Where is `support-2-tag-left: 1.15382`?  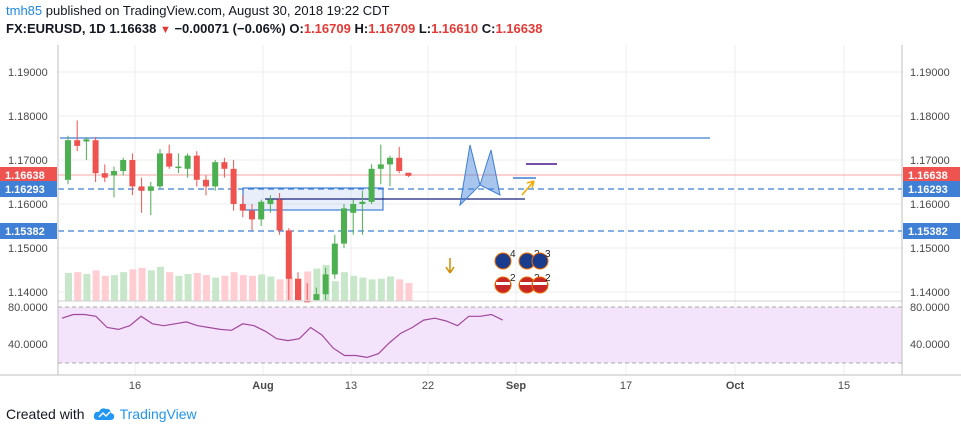 support-2-tag-left: 1.15382 is located at coordinates (28, 231).